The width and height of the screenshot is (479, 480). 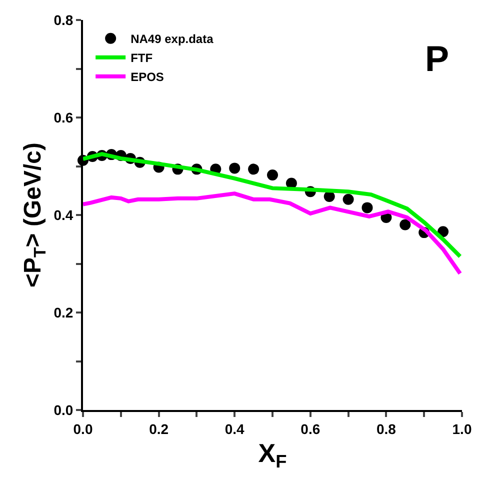 What do you see at coordinates (64, 20) in the screenshot?
I see `y-tick-label: 0.8` at bounding box center [64, 20].